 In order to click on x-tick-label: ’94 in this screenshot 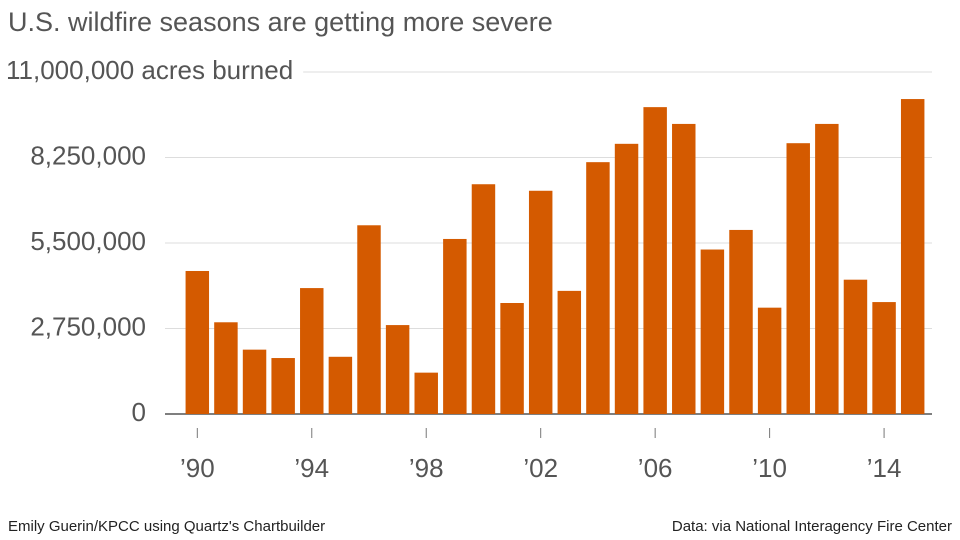, I will do `click(311, 468)`.